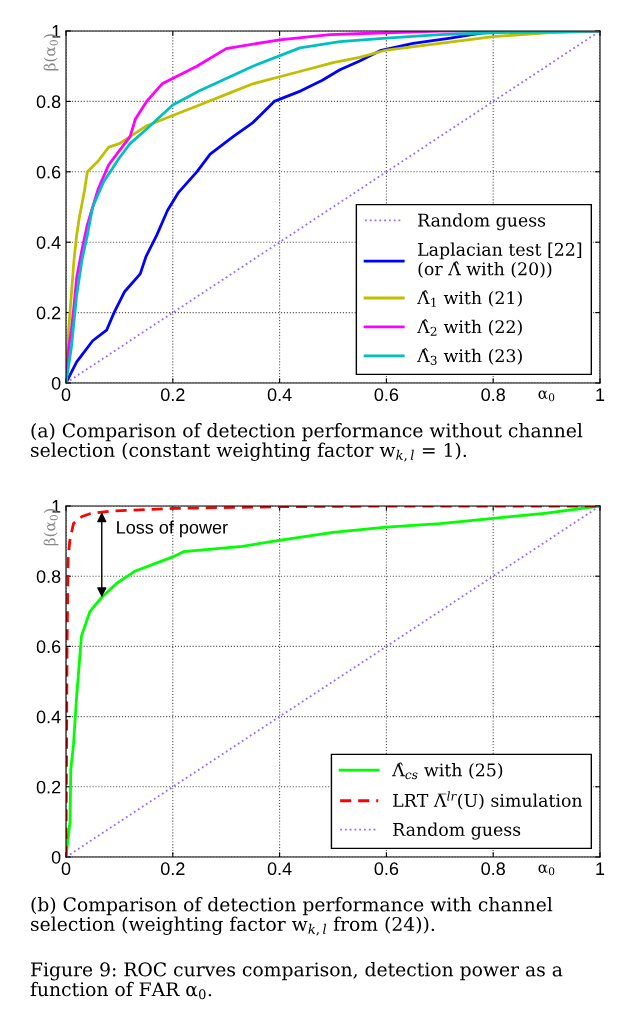 The height and width of the screenshot is (1034, 638). What do you see at coordinates (307, 442) in the screenshot?
I see `text: (a) Comparison of detection performance without channel selection (constant weighting factor w$_{k,l}$ = 1).` at bounding box center [307, 442].